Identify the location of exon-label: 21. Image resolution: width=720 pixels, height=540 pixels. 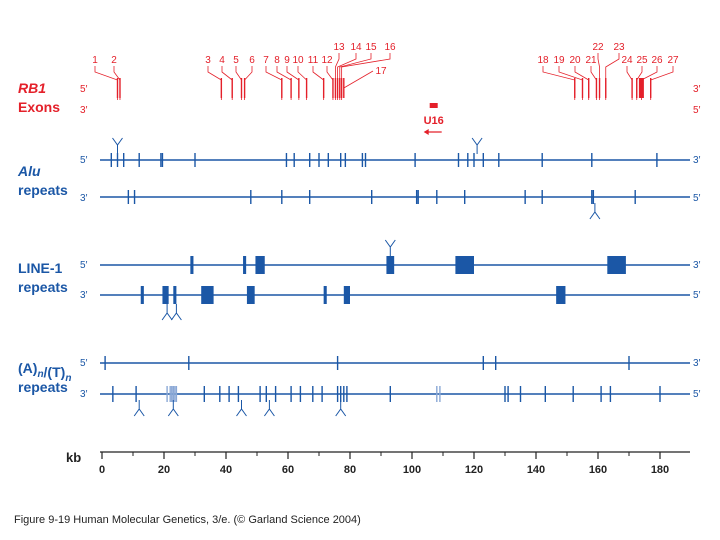
(591, 60).